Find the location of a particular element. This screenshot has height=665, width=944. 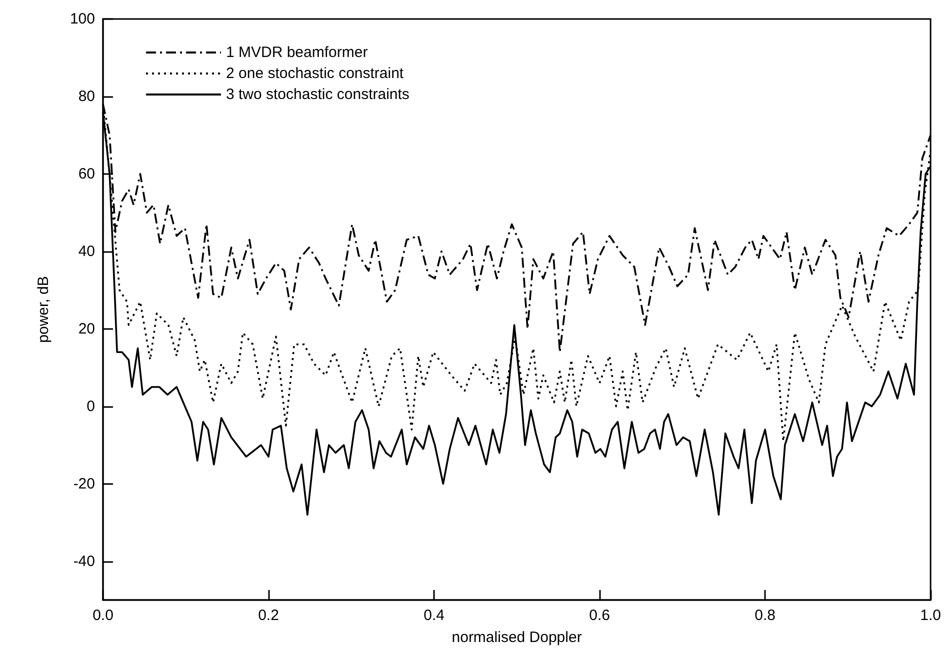

x-axis-title: normalised Doppler is located at coordinates (517, 637).